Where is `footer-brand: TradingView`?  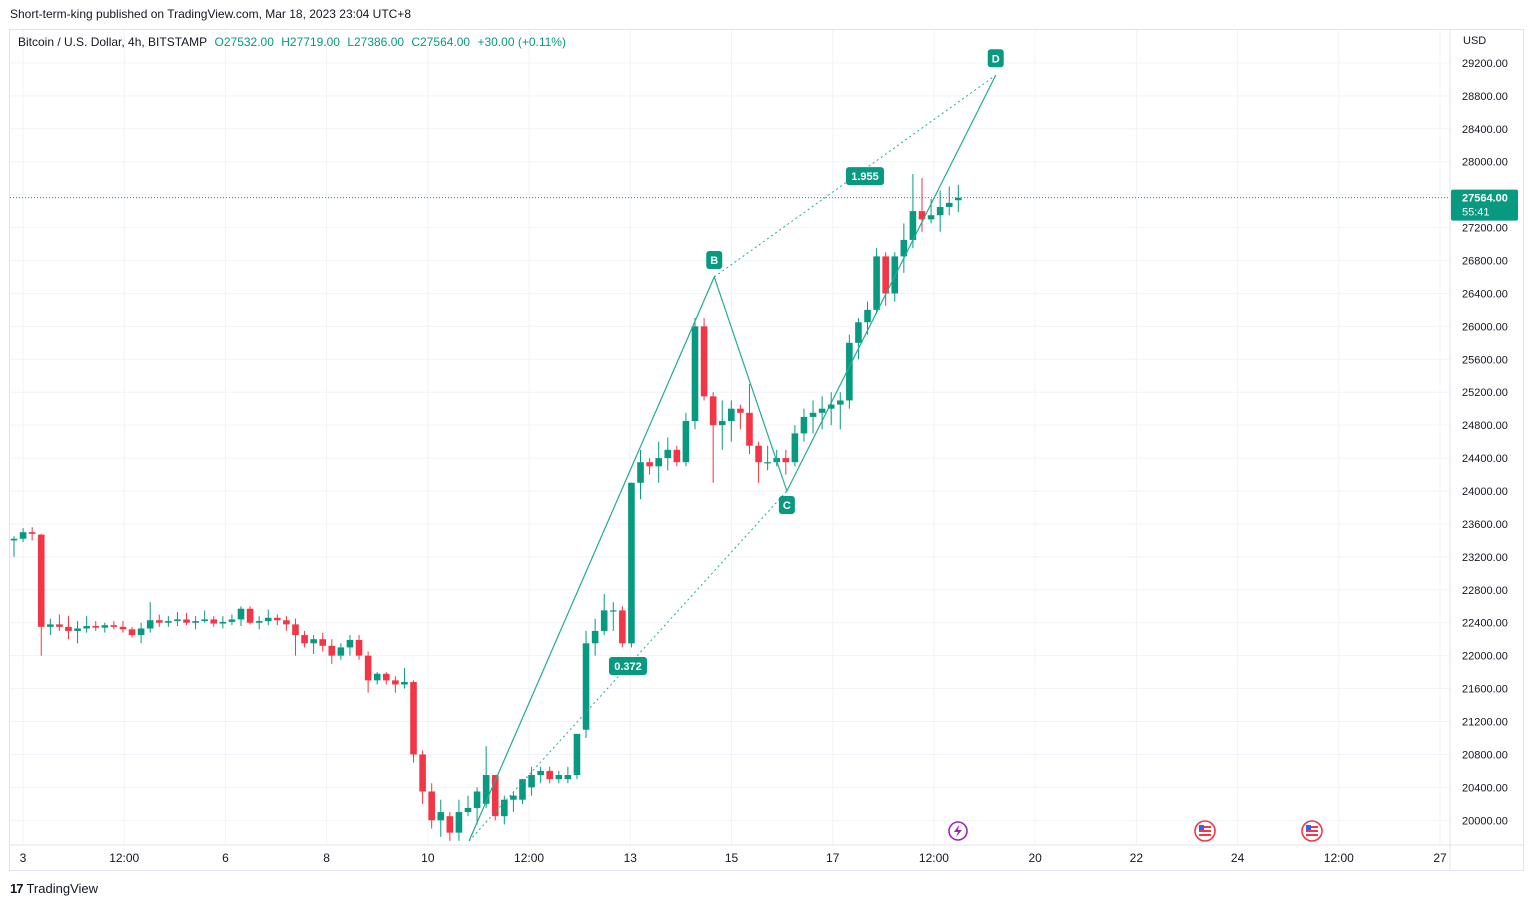
footer-brand: TradingView is located at coordinates (62, 888).